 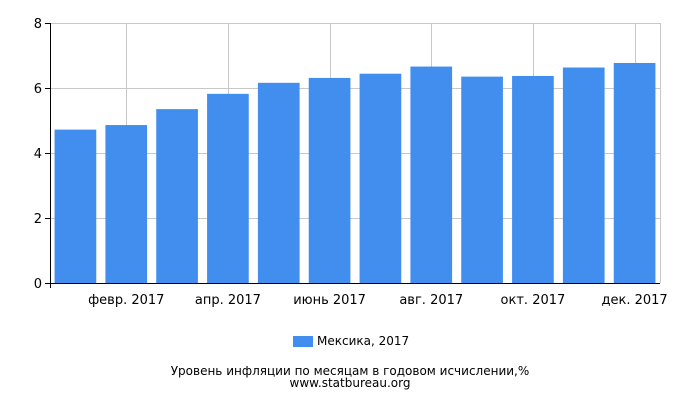 What do you see at coordinates (363, 341) in the screenshot?
I see `legend-label: Мексика, 2017` at bounding box center [363, 341].